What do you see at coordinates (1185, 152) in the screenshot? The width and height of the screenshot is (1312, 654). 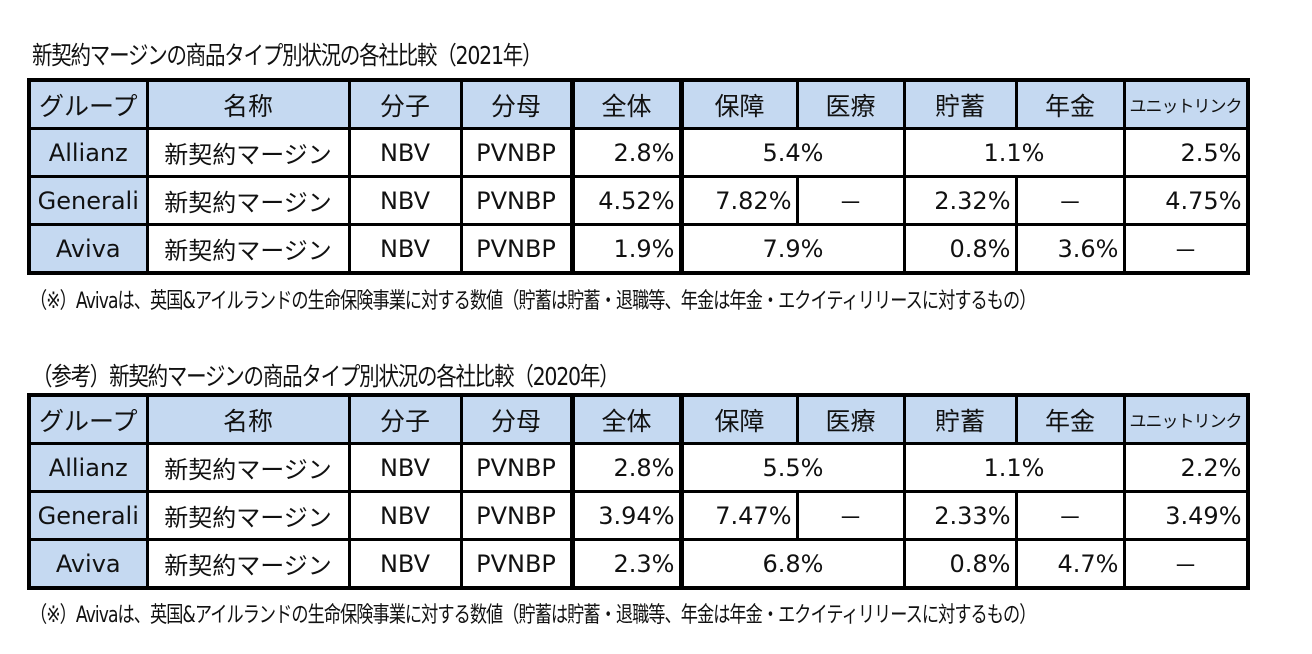 I see `unit-linked-cell: 2.5%` at bounding box center [1185, 152].